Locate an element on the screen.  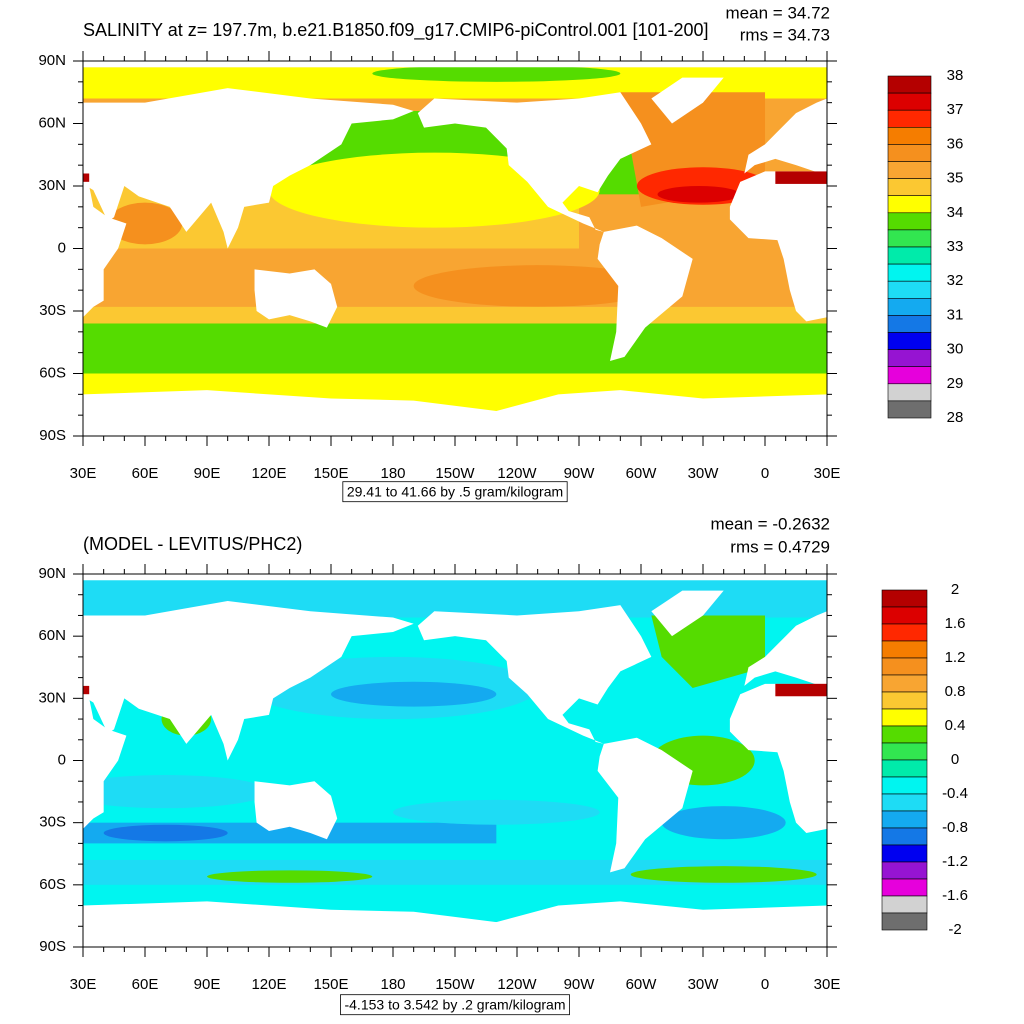
colorbar-label: 2 is located at coordinates (955, 589).